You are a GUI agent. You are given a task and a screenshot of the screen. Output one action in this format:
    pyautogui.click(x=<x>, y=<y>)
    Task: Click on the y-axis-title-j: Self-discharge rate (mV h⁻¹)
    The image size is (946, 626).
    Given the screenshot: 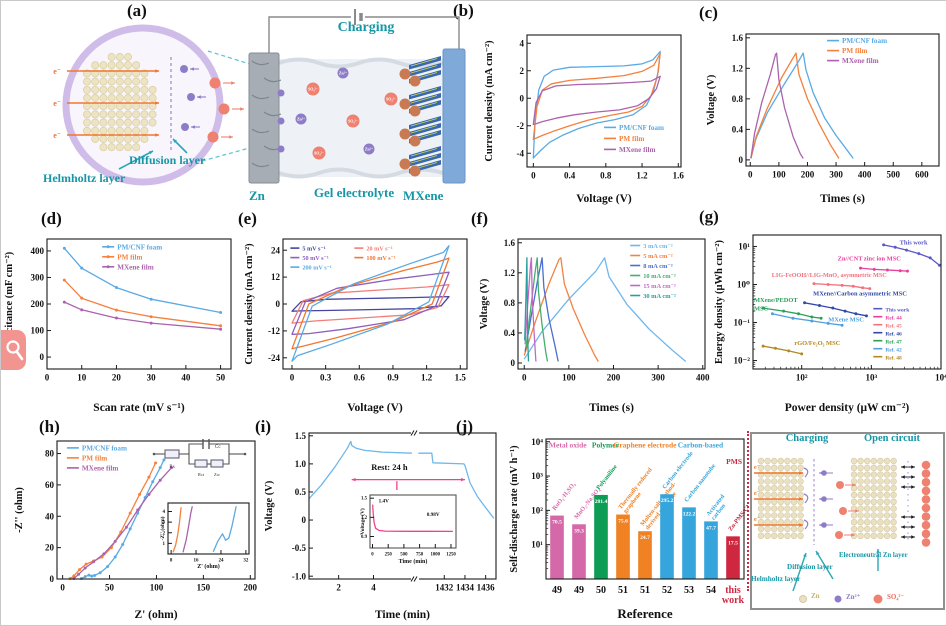 What is the action you would take?
    pyautogui.click(x=514, y=509)
    